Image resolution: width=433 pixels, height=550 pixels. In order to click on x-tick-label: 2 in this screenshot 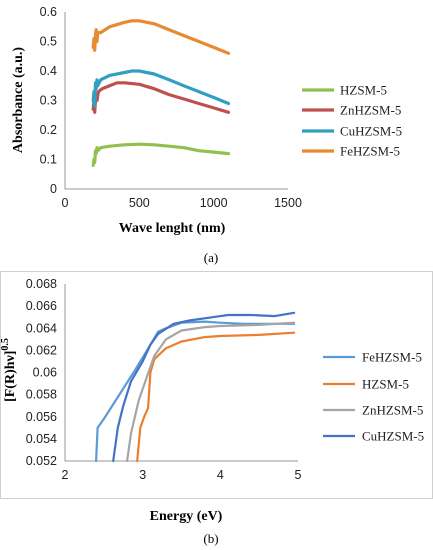, I will do `click(65, 475)`.